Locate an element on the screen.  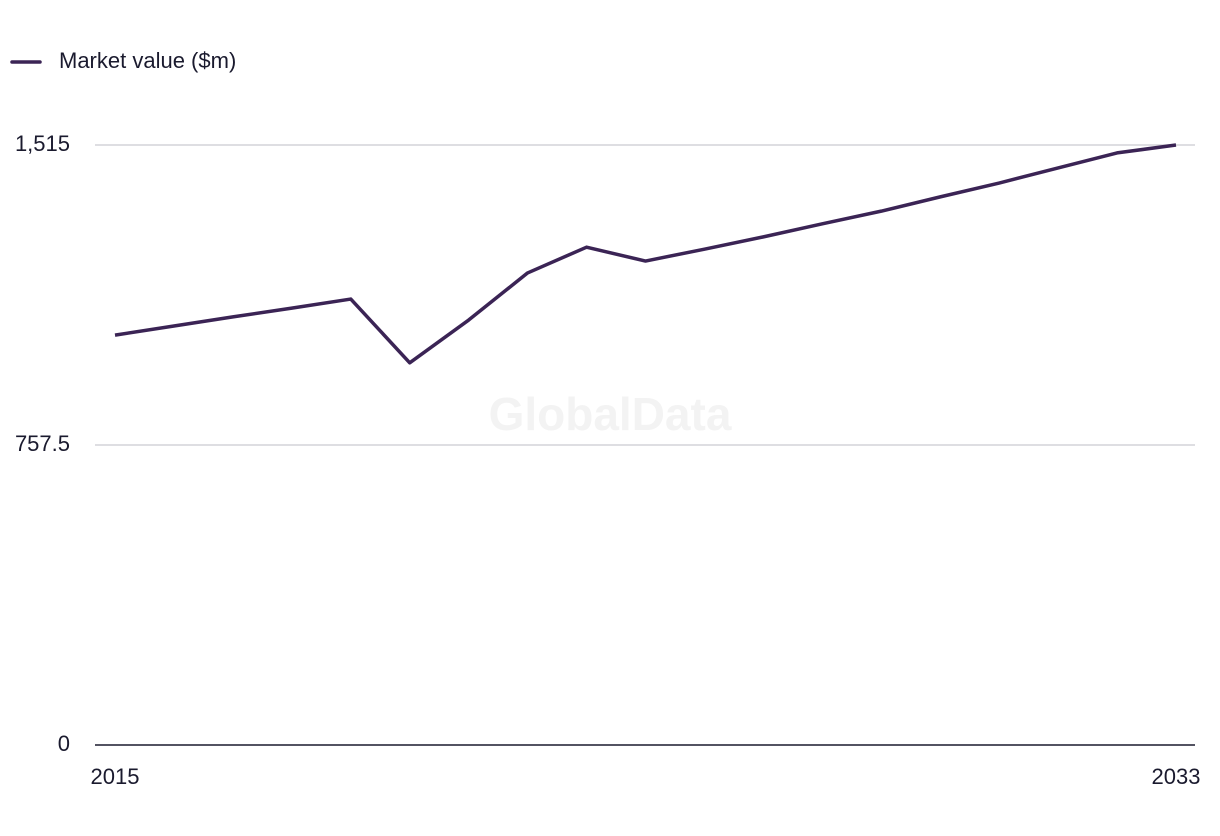
watermark: GlobalData is located at coordinates (610, 414).